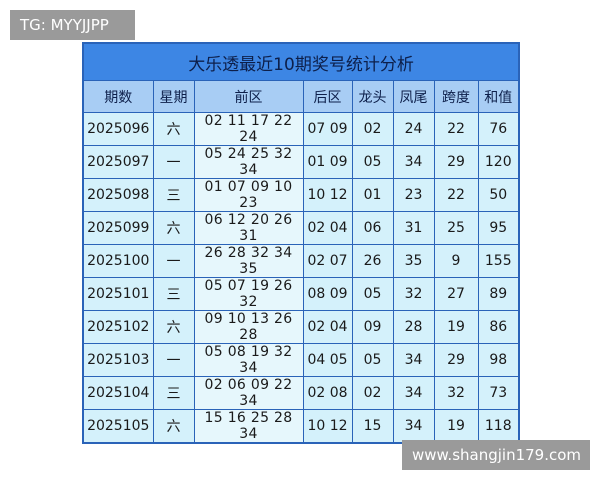  I want to click on cell: 26, so click(372, 261).